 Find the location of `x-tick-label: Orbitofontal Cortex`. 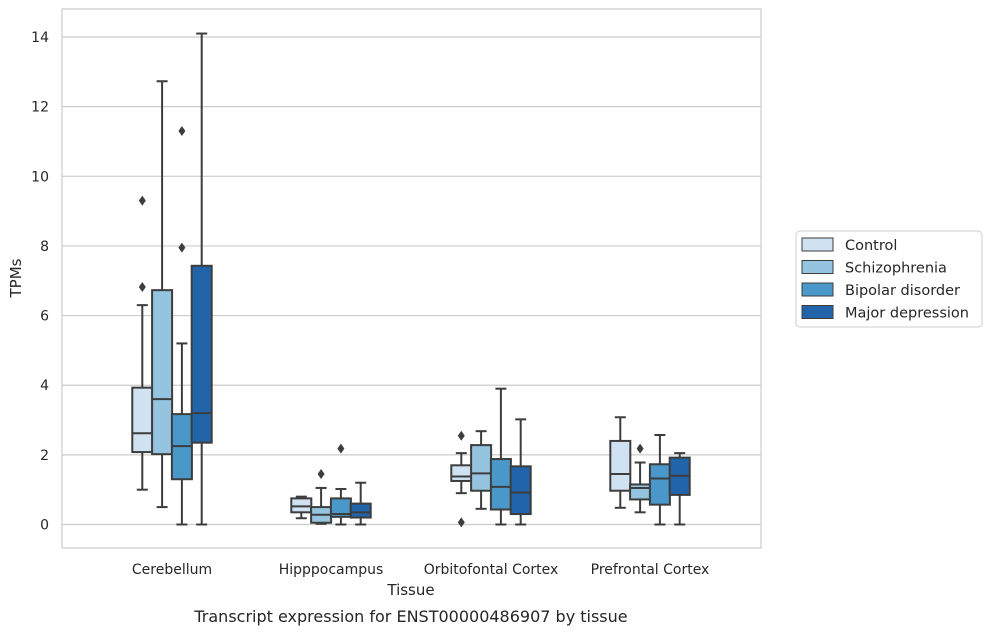

x-tick-label: Orbitofontal Cortex is located at coordinates (491, 570).